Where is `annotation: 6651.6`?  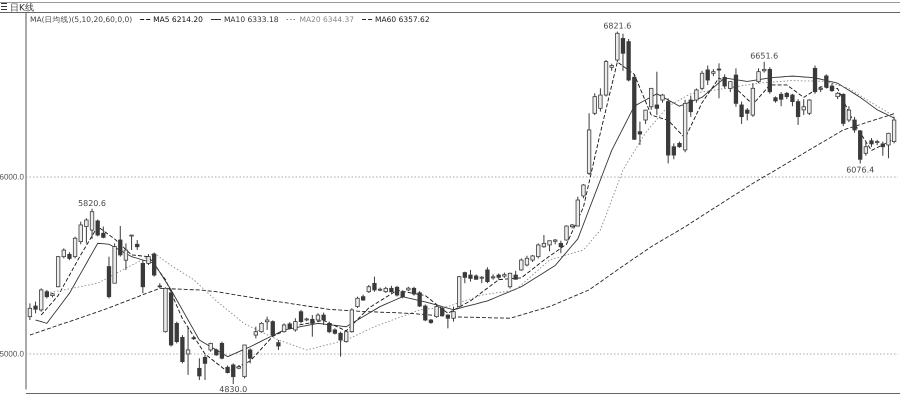
annotation: 6651.6 is located at coordinates (764, 56).